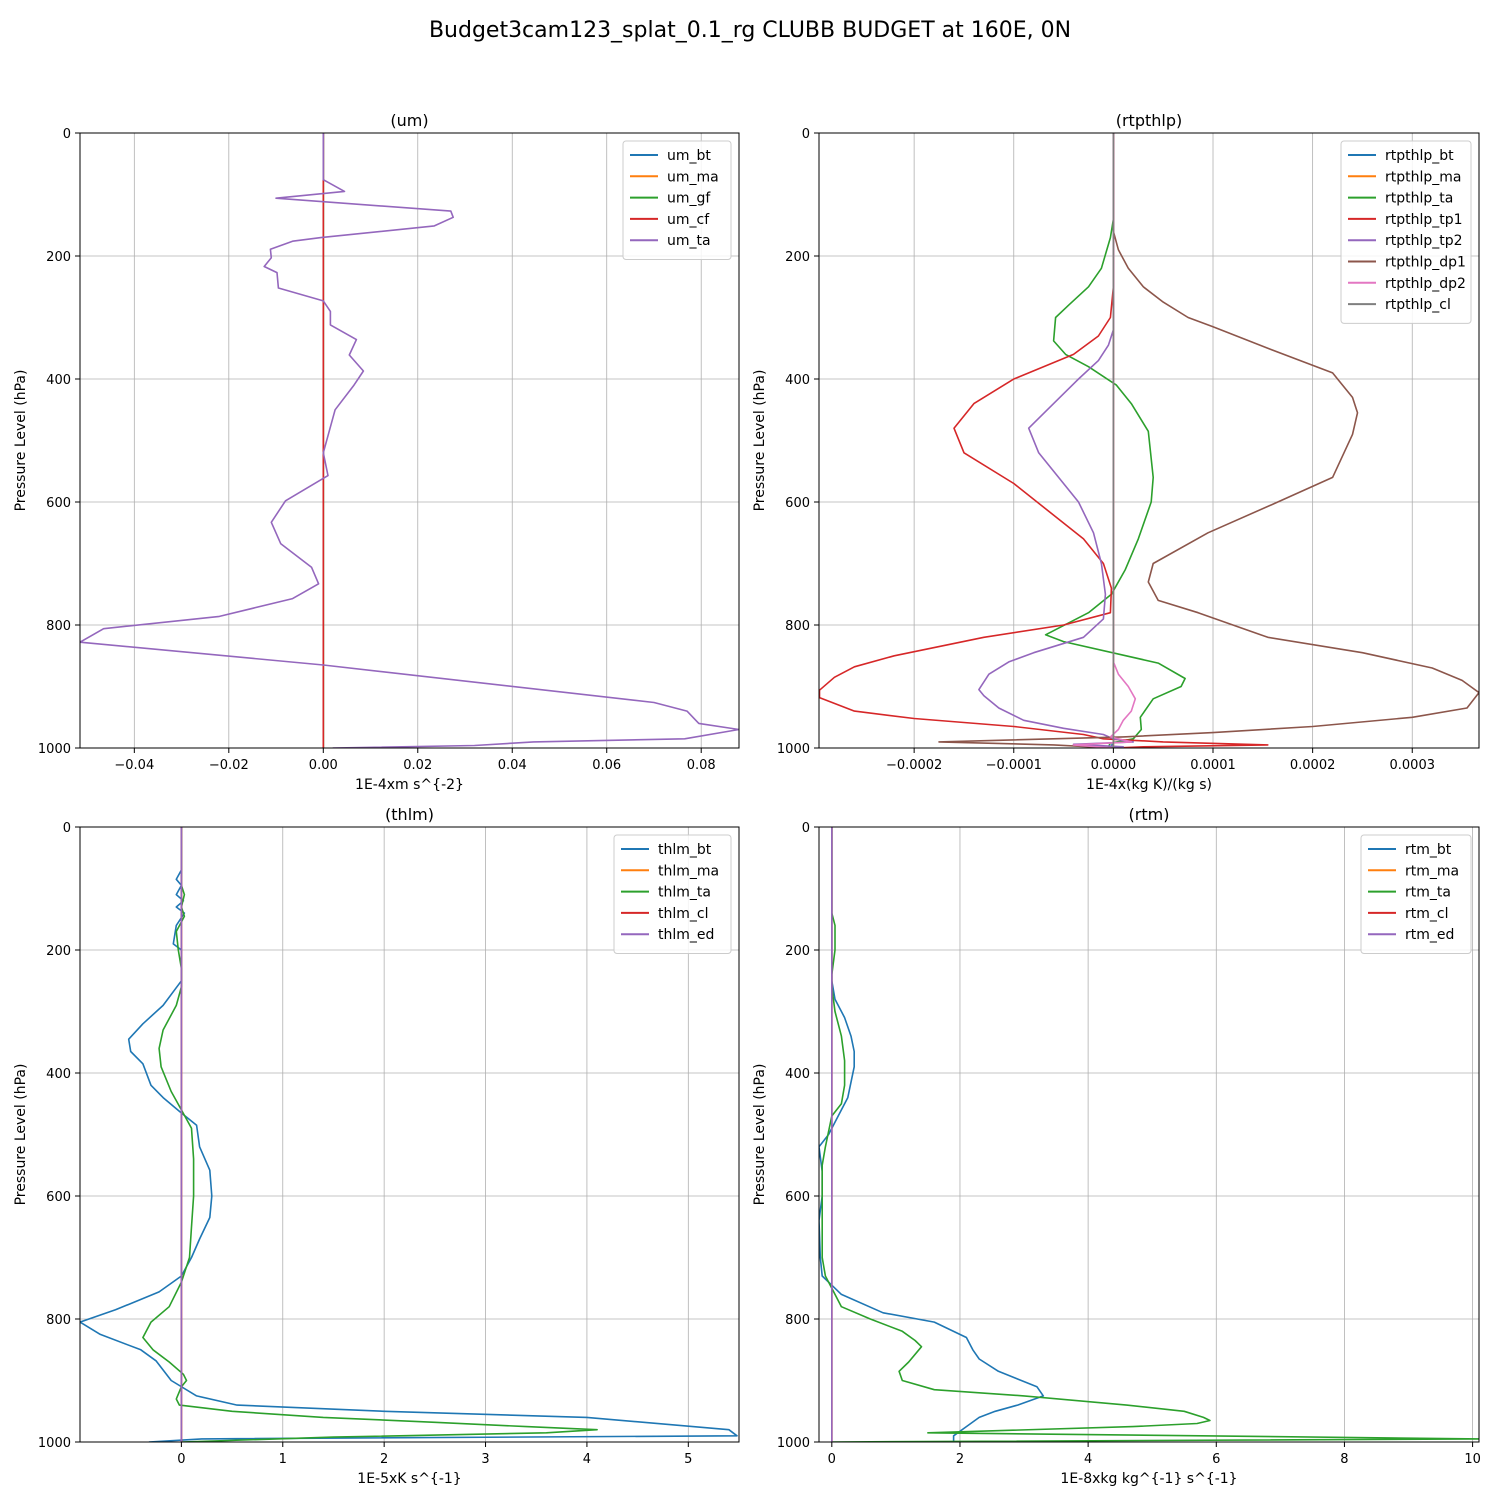  What do you see at coordinates (683, 914) in the screenshot?
I see `legend-label: thlm_cl` at bounding box center [683, 914].